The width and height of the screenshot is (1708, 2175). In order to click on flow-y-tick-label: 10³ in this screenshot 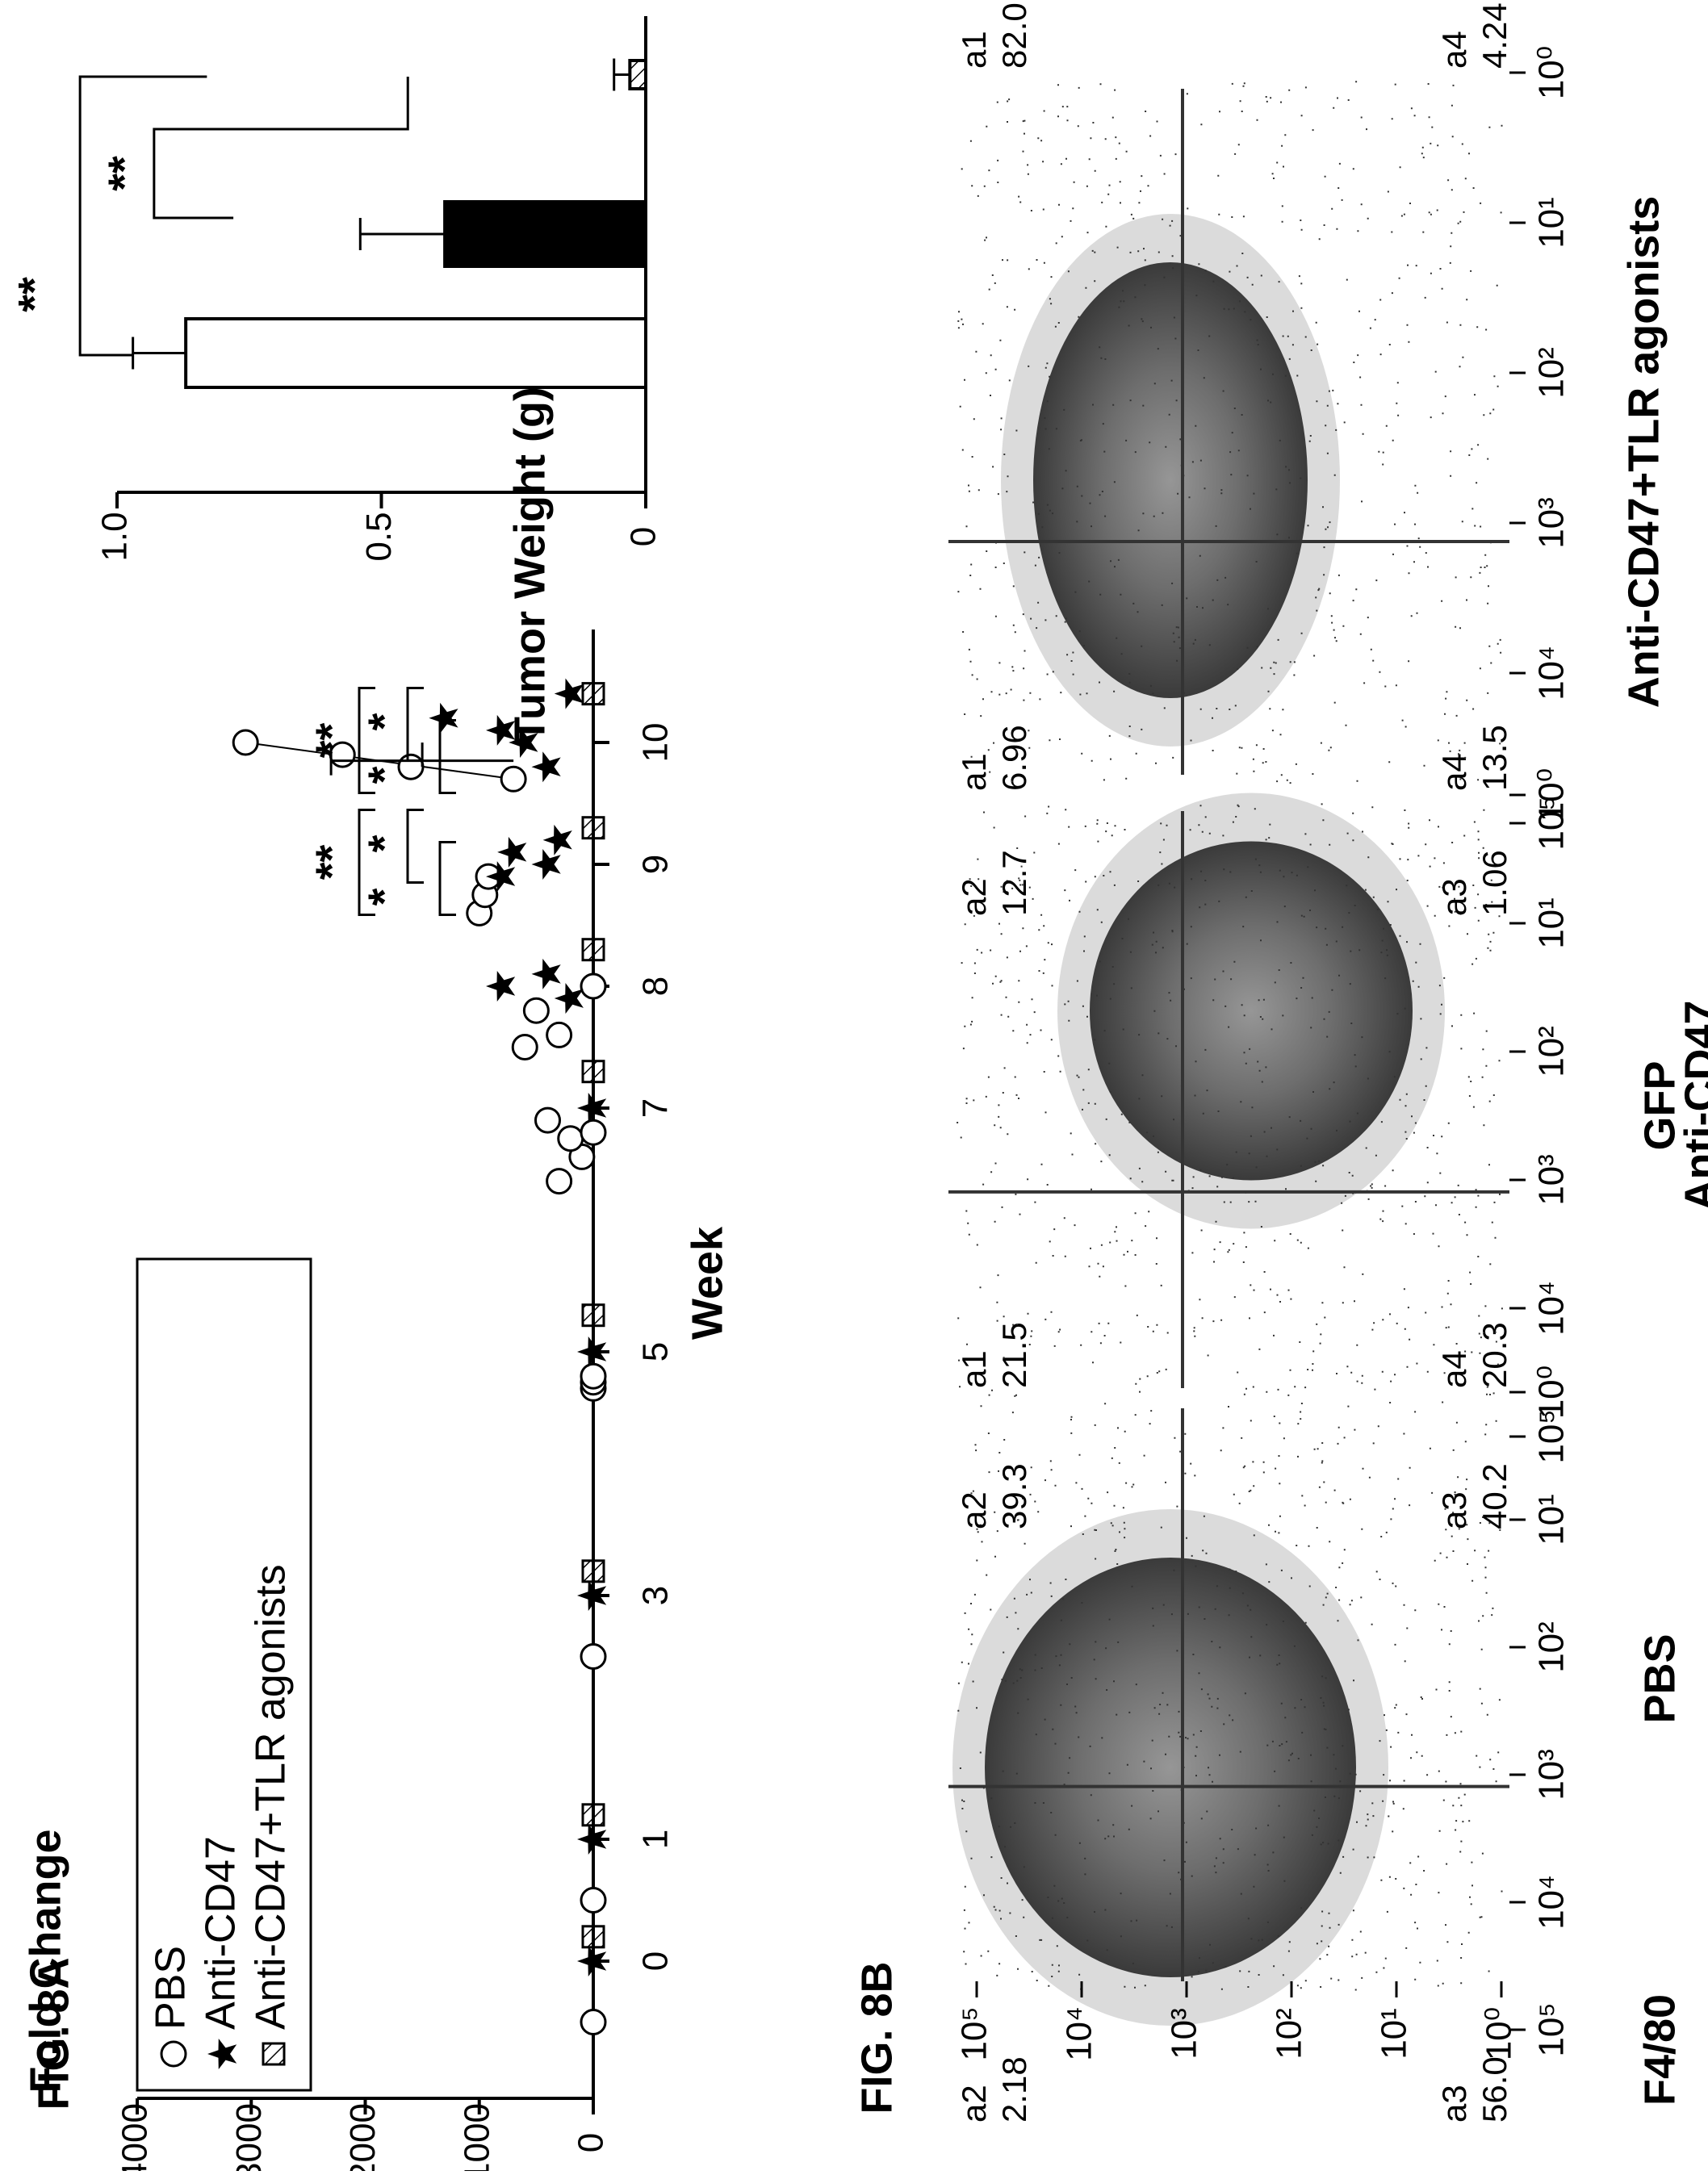, I will do `click(1184, 2034)`.